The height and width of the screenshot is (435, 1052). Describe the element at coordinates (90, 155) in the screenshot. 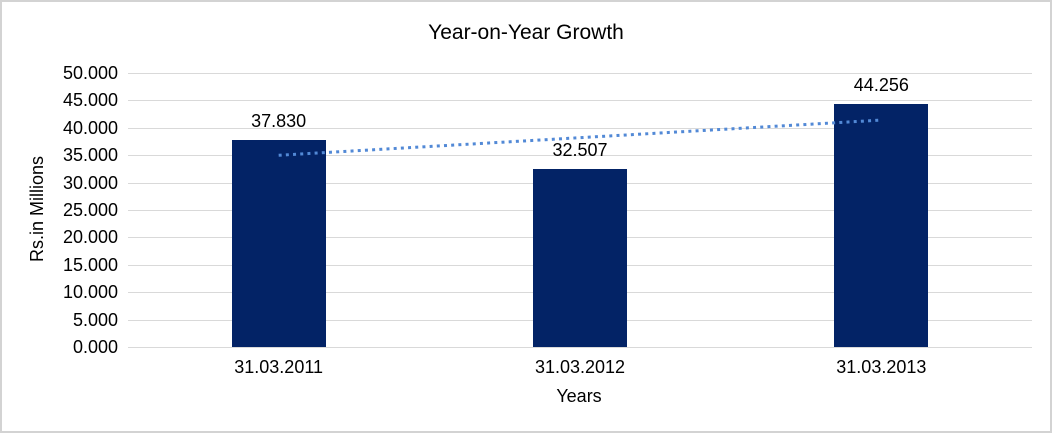

I see `y-tick-label: 35.000` at that location.